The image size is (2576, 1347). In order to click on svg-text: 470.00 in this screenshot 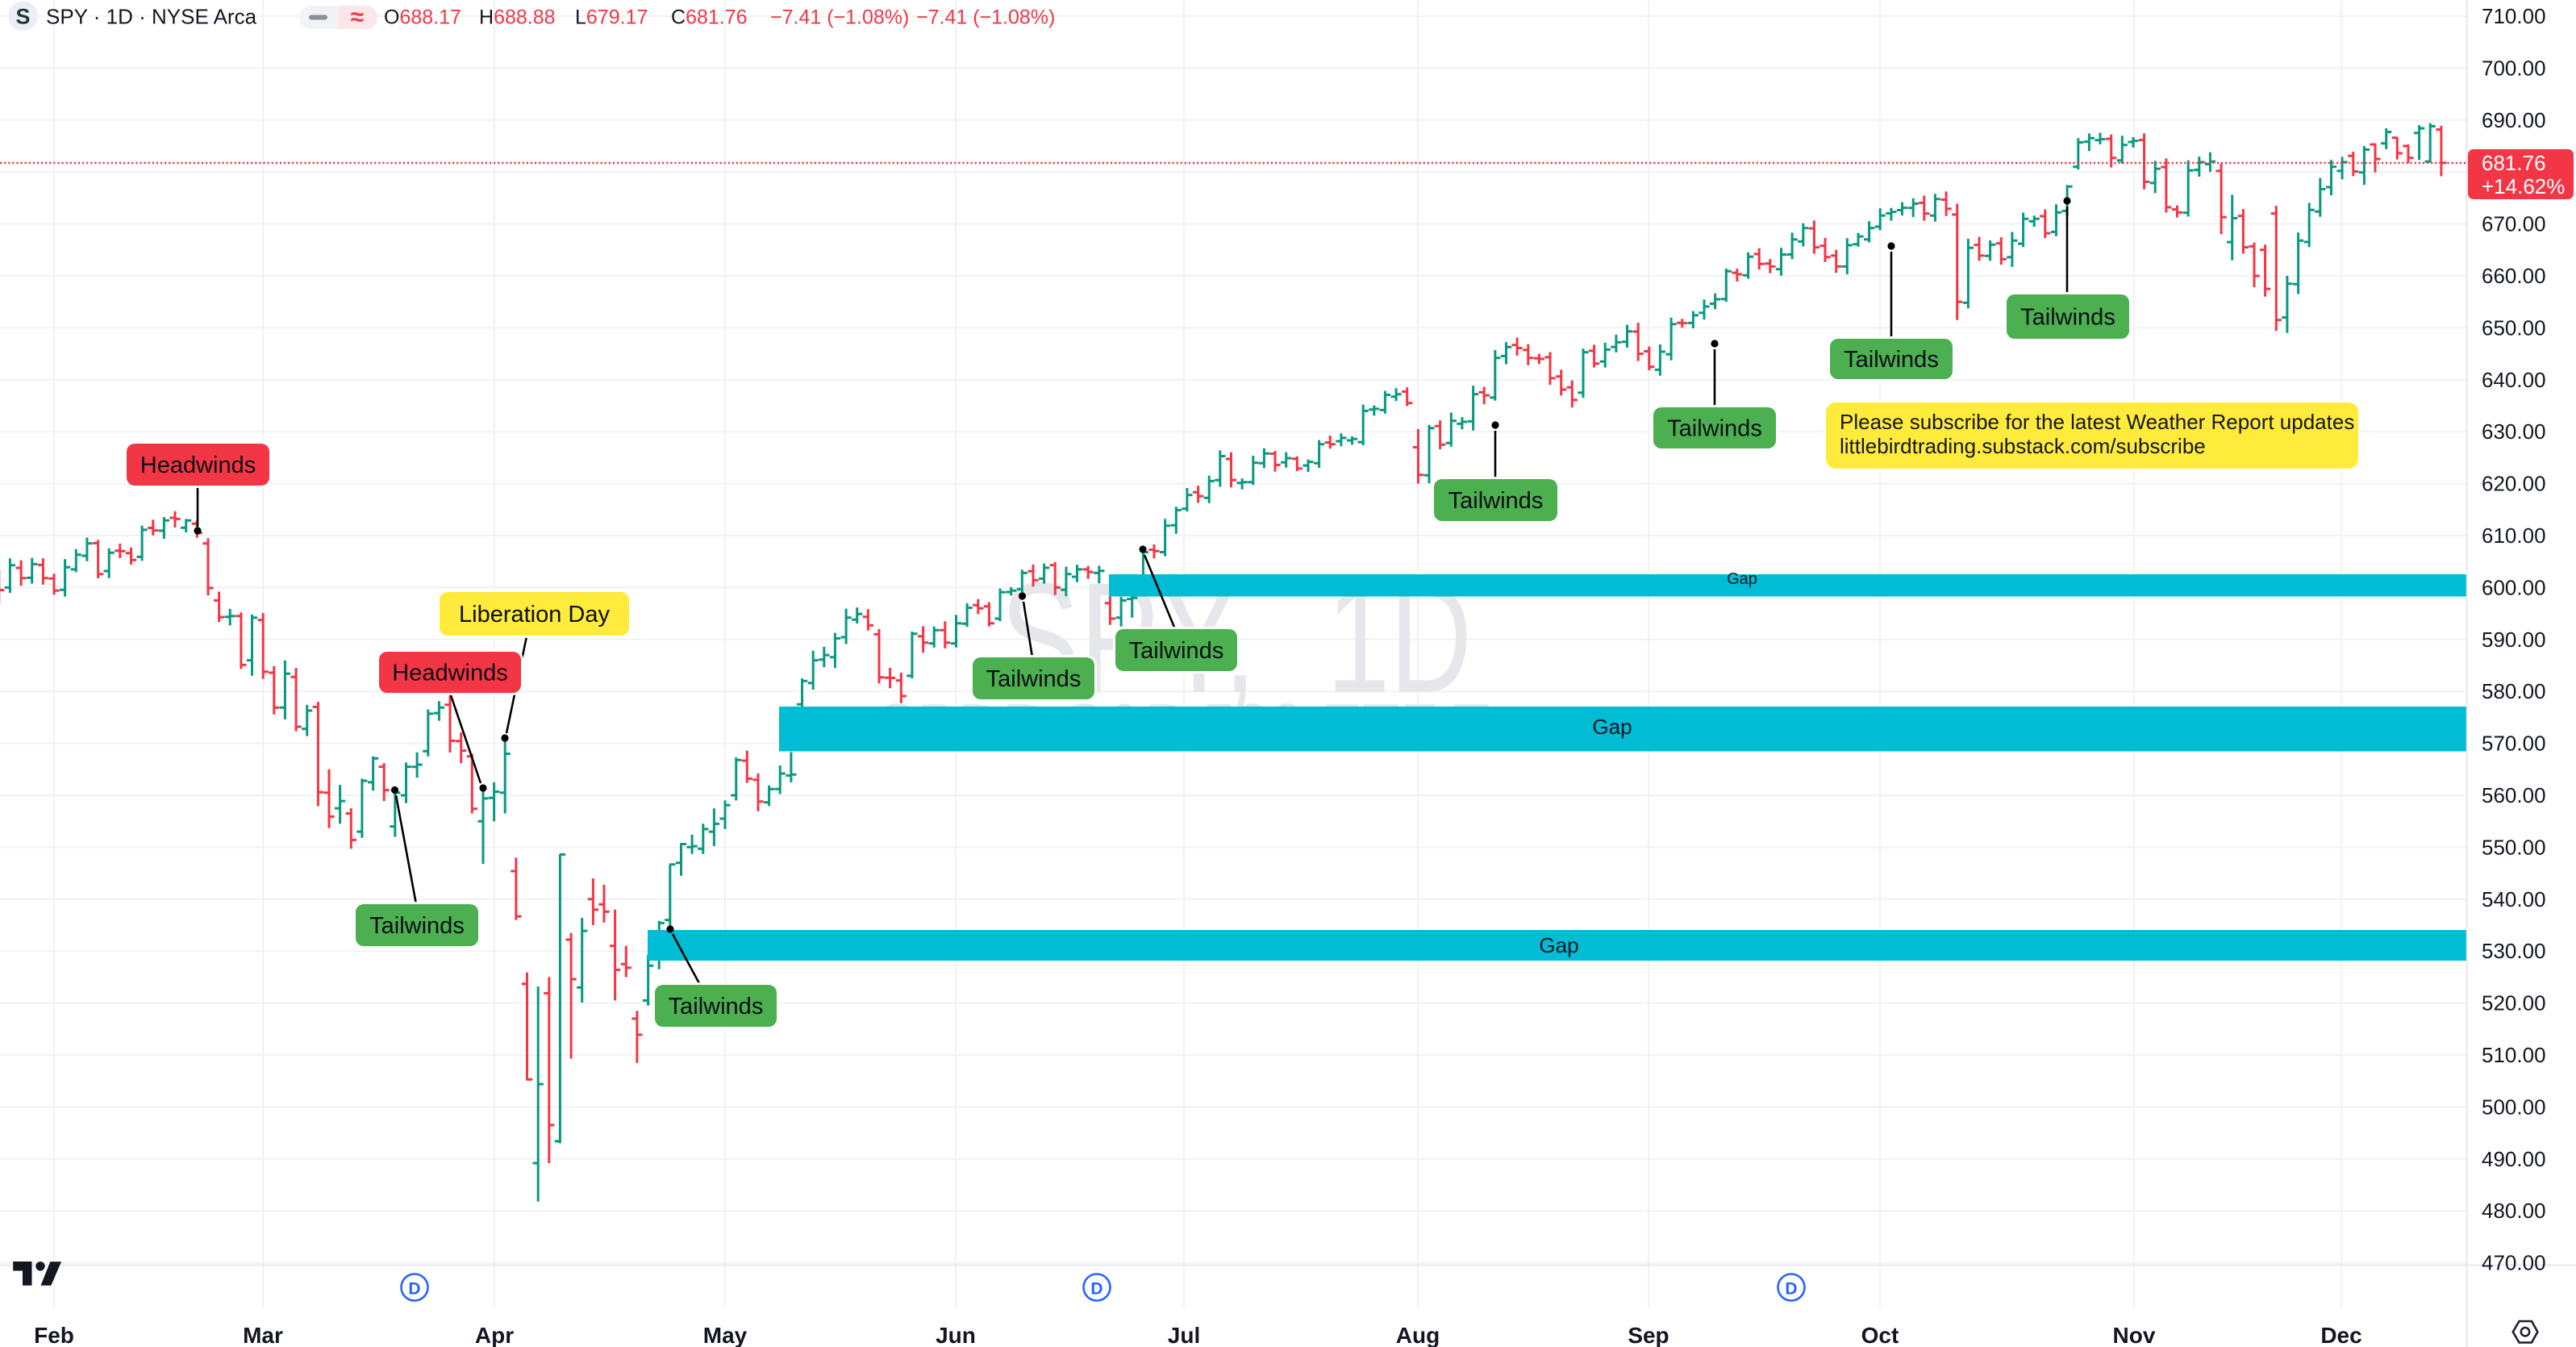, I will do `click(2514, 1263)`.